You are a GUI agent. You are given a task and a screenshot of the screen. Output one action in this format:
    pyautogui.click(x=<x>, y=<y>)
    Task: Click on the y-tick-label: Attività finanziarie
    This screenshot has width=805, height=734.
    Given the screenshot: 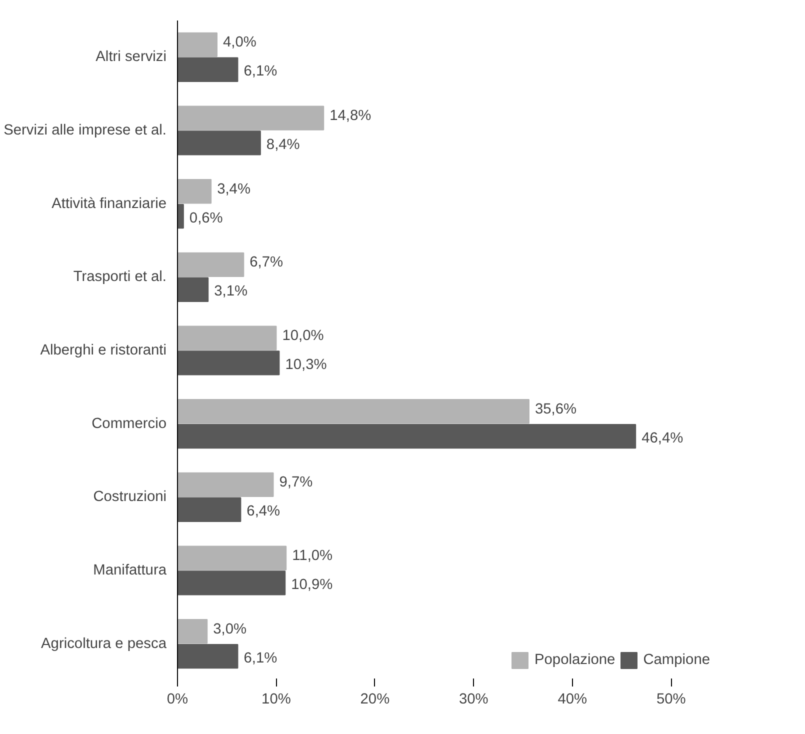 What is the action you would take?
    pyautogui.click(x=109, y=204)
    